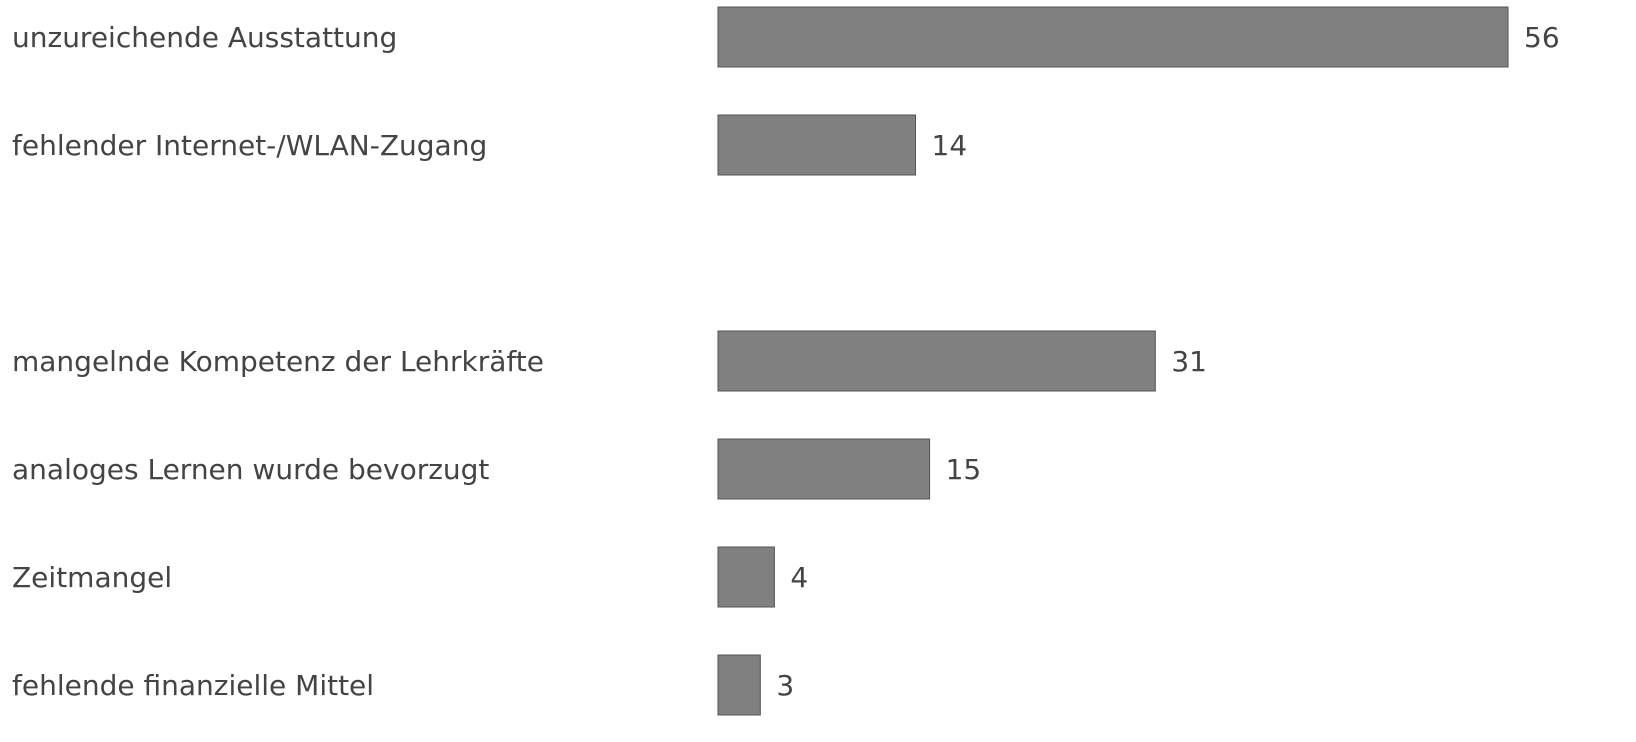 This screenshot has width=1636, height=742. Describe the element at coordinates (799, 577) in the screenshot. I see `value-label: 4` at that location.